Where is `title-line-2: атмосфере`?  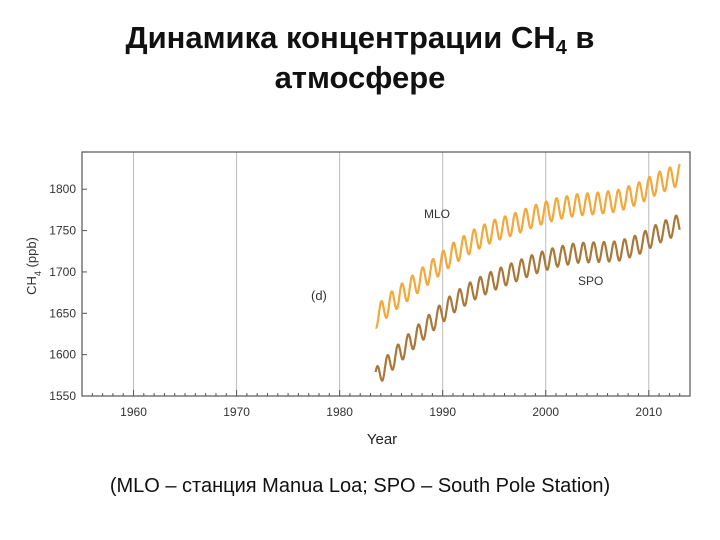 title-line-2: атмосфере is located at coordinates (360, 77).